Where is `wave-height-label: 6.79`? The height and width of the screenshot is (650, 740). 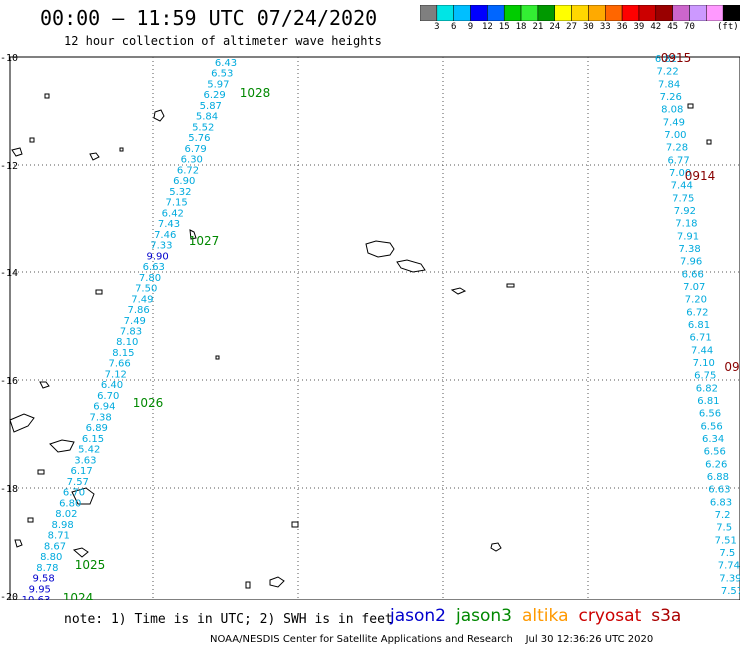
wave-height-label: 6.79 is located at coordinates (195, 149).